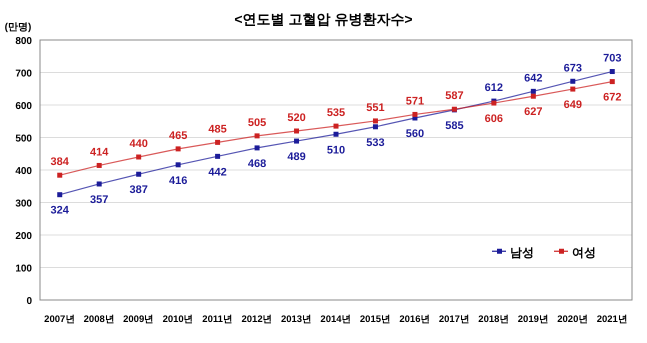 Image resolution: width=647 pixels, height=343 pixels. What do you see at coordinates (573, 105) in the screenshot?
I see `data-label: 649` at bounding box center [573, 105].